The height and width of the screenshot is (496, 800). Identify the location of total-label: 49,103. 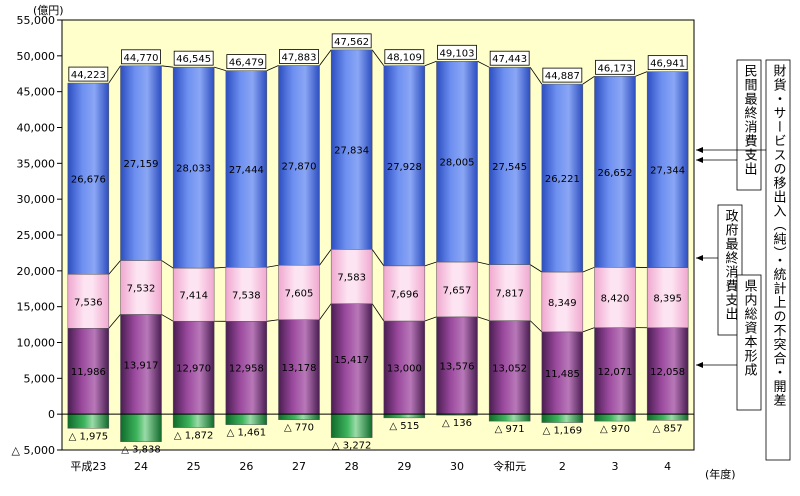
(457, 53).